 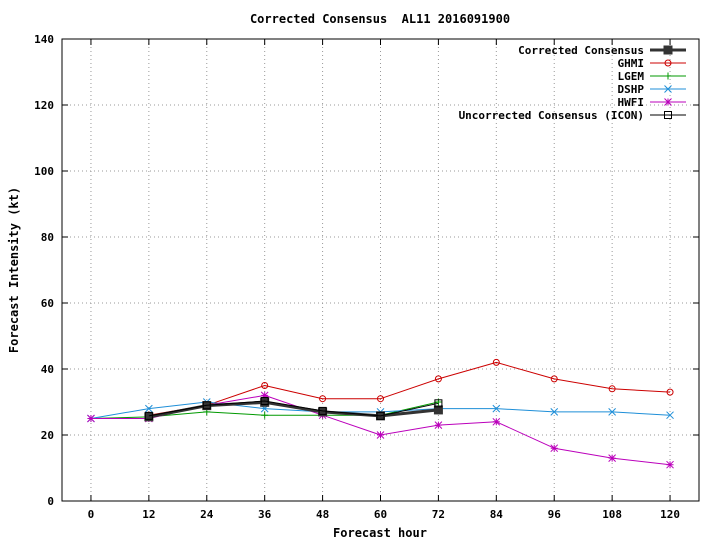 What do you see at coordinates (631, 89) in the screenshot?
I see `legend-label-dshp: DSHP` at bounding box center [631, 89].